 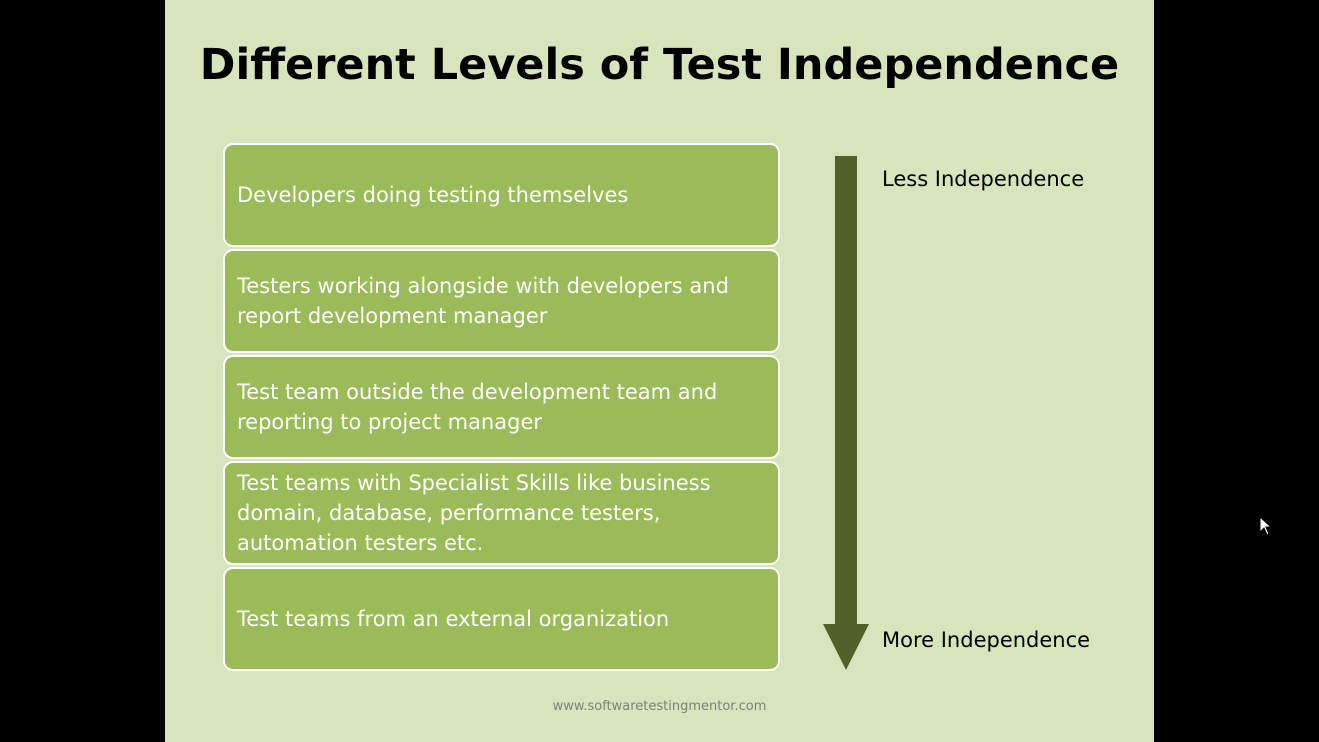 I want to click on down-arrow-shape, so click(x=846, y=413).